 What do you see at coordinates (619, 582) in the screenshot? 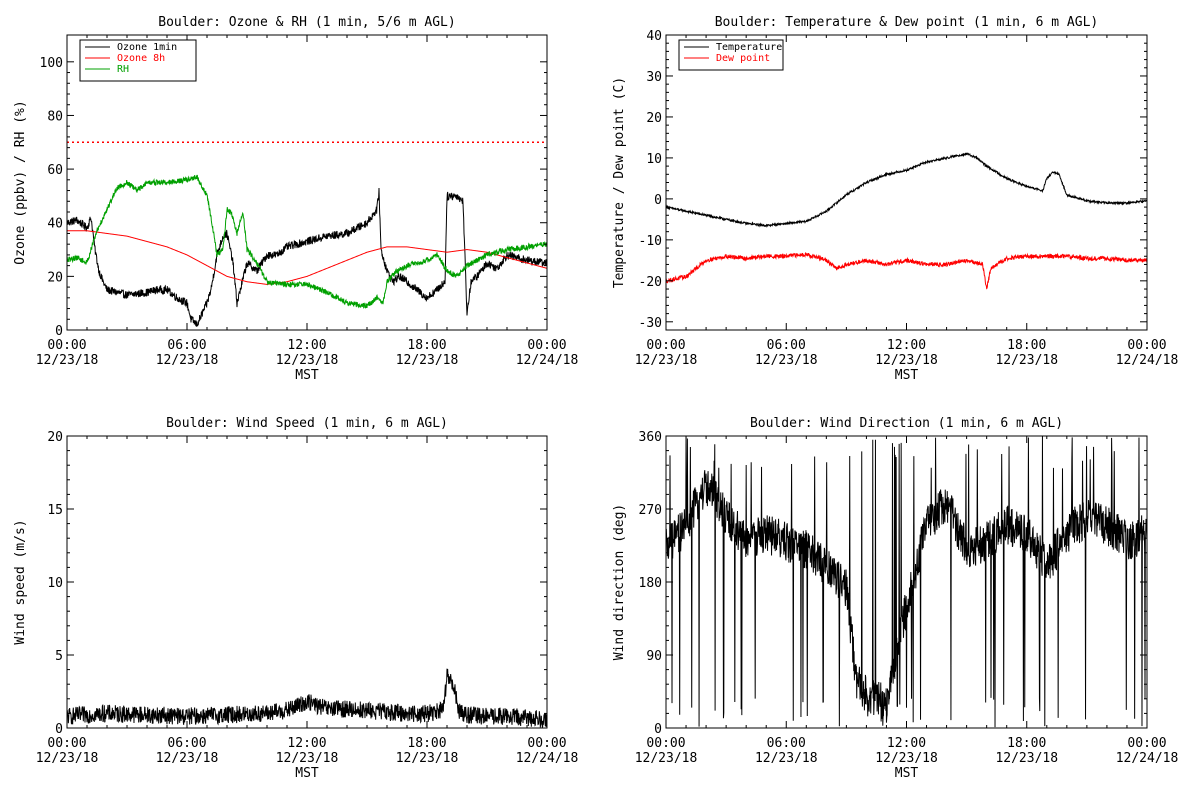
I see `y-axis-label: Wind direction (deg)` at bounding box center [619, 582].